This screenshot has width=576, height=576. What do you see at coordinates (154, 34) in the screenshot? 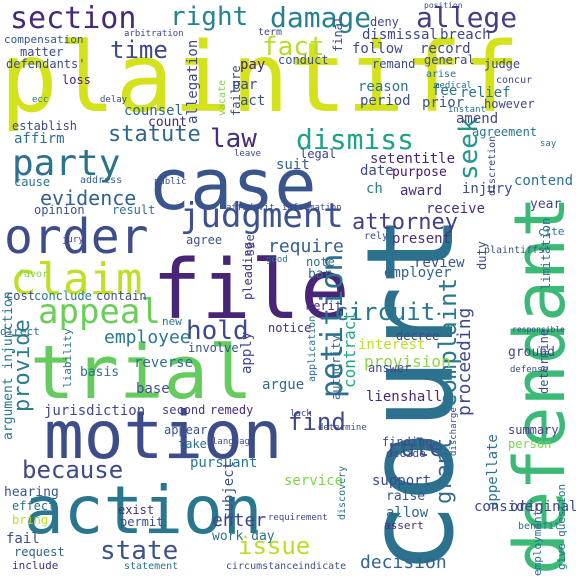
I see `cloud-word: arbitration` at bounding box center [154, 34].